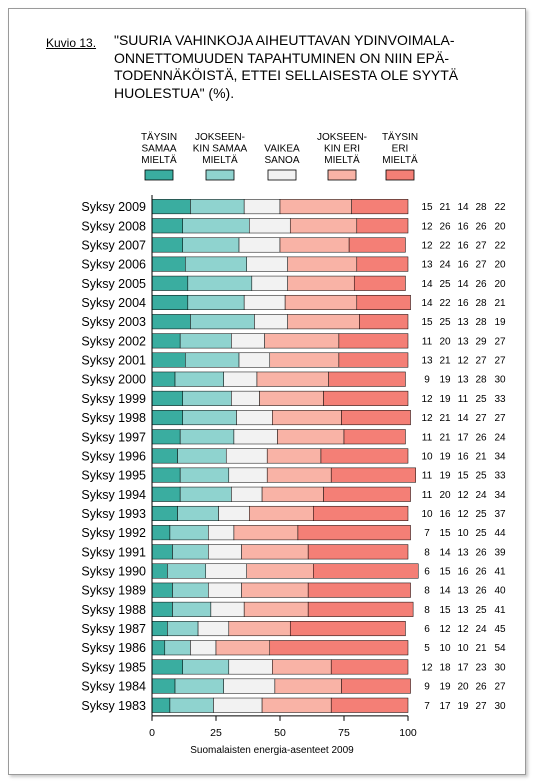  What do you see at coordinates (400, 148) in the screenshot?
I see `legend-label: TÄYSIN ERI MIELTÄ` at bounding box center [400, 148].